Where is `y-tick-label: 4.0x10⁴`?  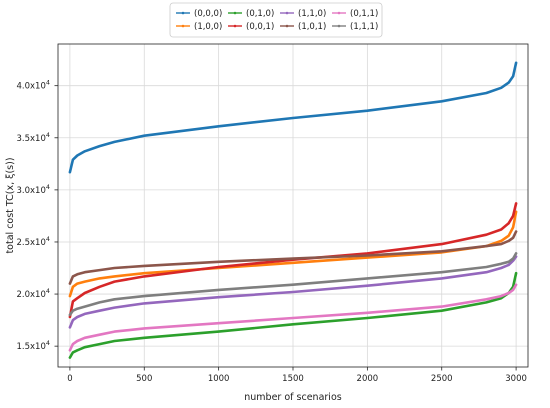
y-tick-label: 4.0x10⁴ is located at coordinates (33, 85).